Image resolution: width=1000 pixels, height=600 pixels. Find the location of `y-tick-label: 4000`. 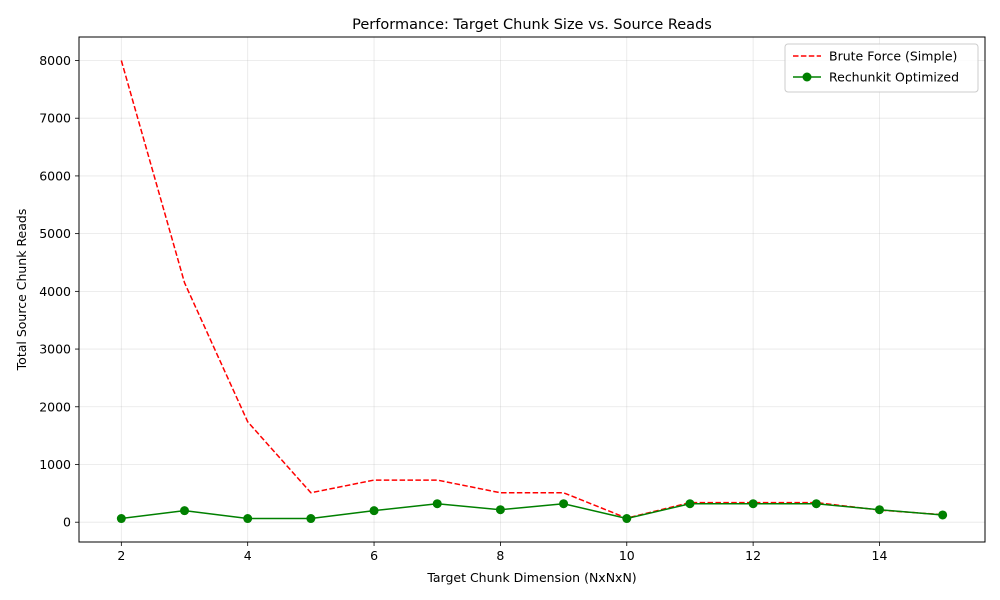

y-tick-label: 4000 is located at coordinates (55, 291).